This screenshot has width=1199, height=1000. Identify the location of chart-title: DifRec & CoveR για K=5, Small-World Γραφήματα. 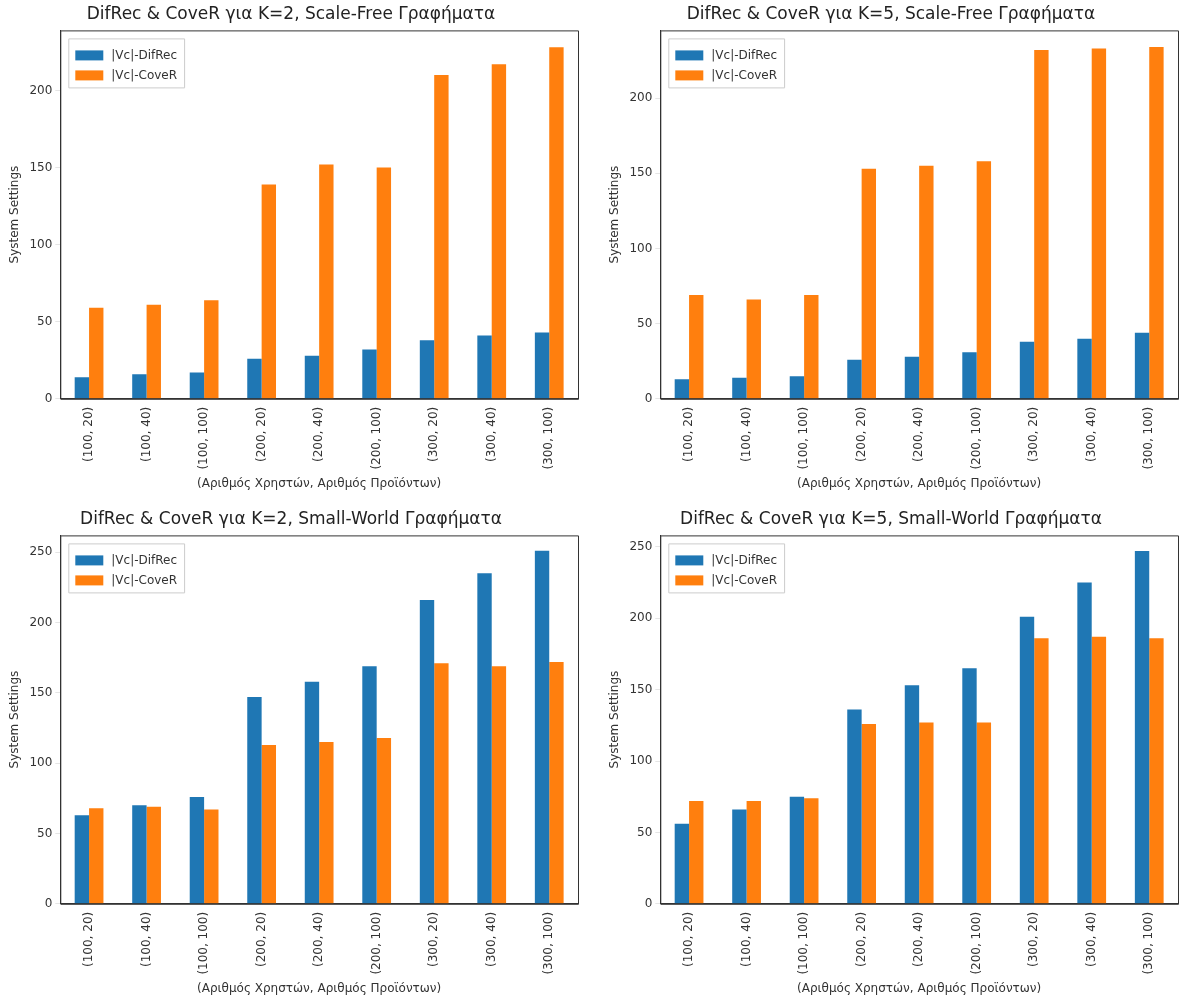
(891, 517).